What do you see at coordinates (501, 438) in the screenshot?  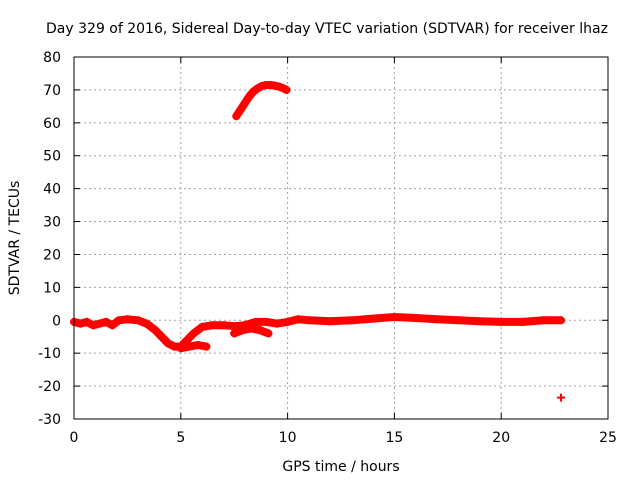 I see `x-tick-label: 20` at bounding box center [501, 438].